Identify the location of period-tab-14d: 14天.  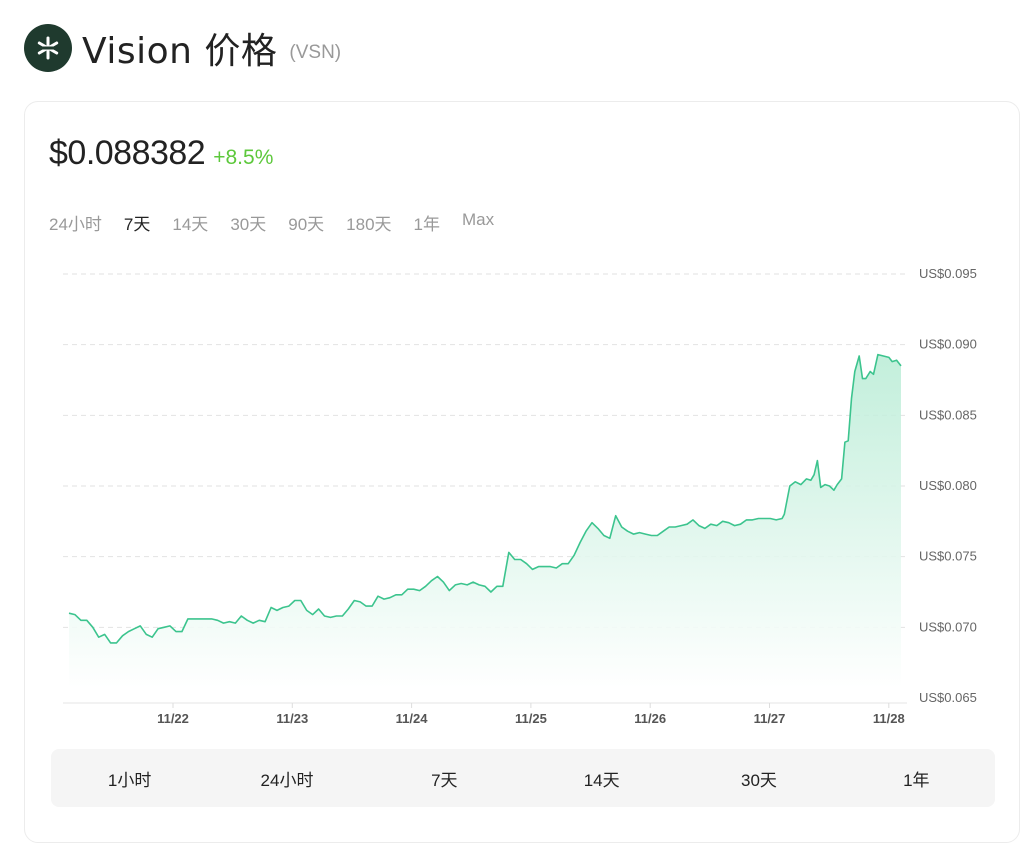
(601, 780).